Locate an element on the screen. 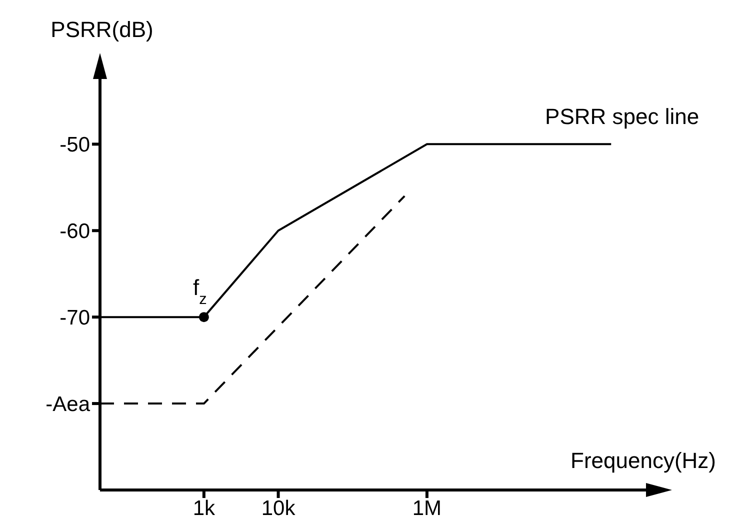  y-tick-label: -Aea is located at coordinates (68, 404).